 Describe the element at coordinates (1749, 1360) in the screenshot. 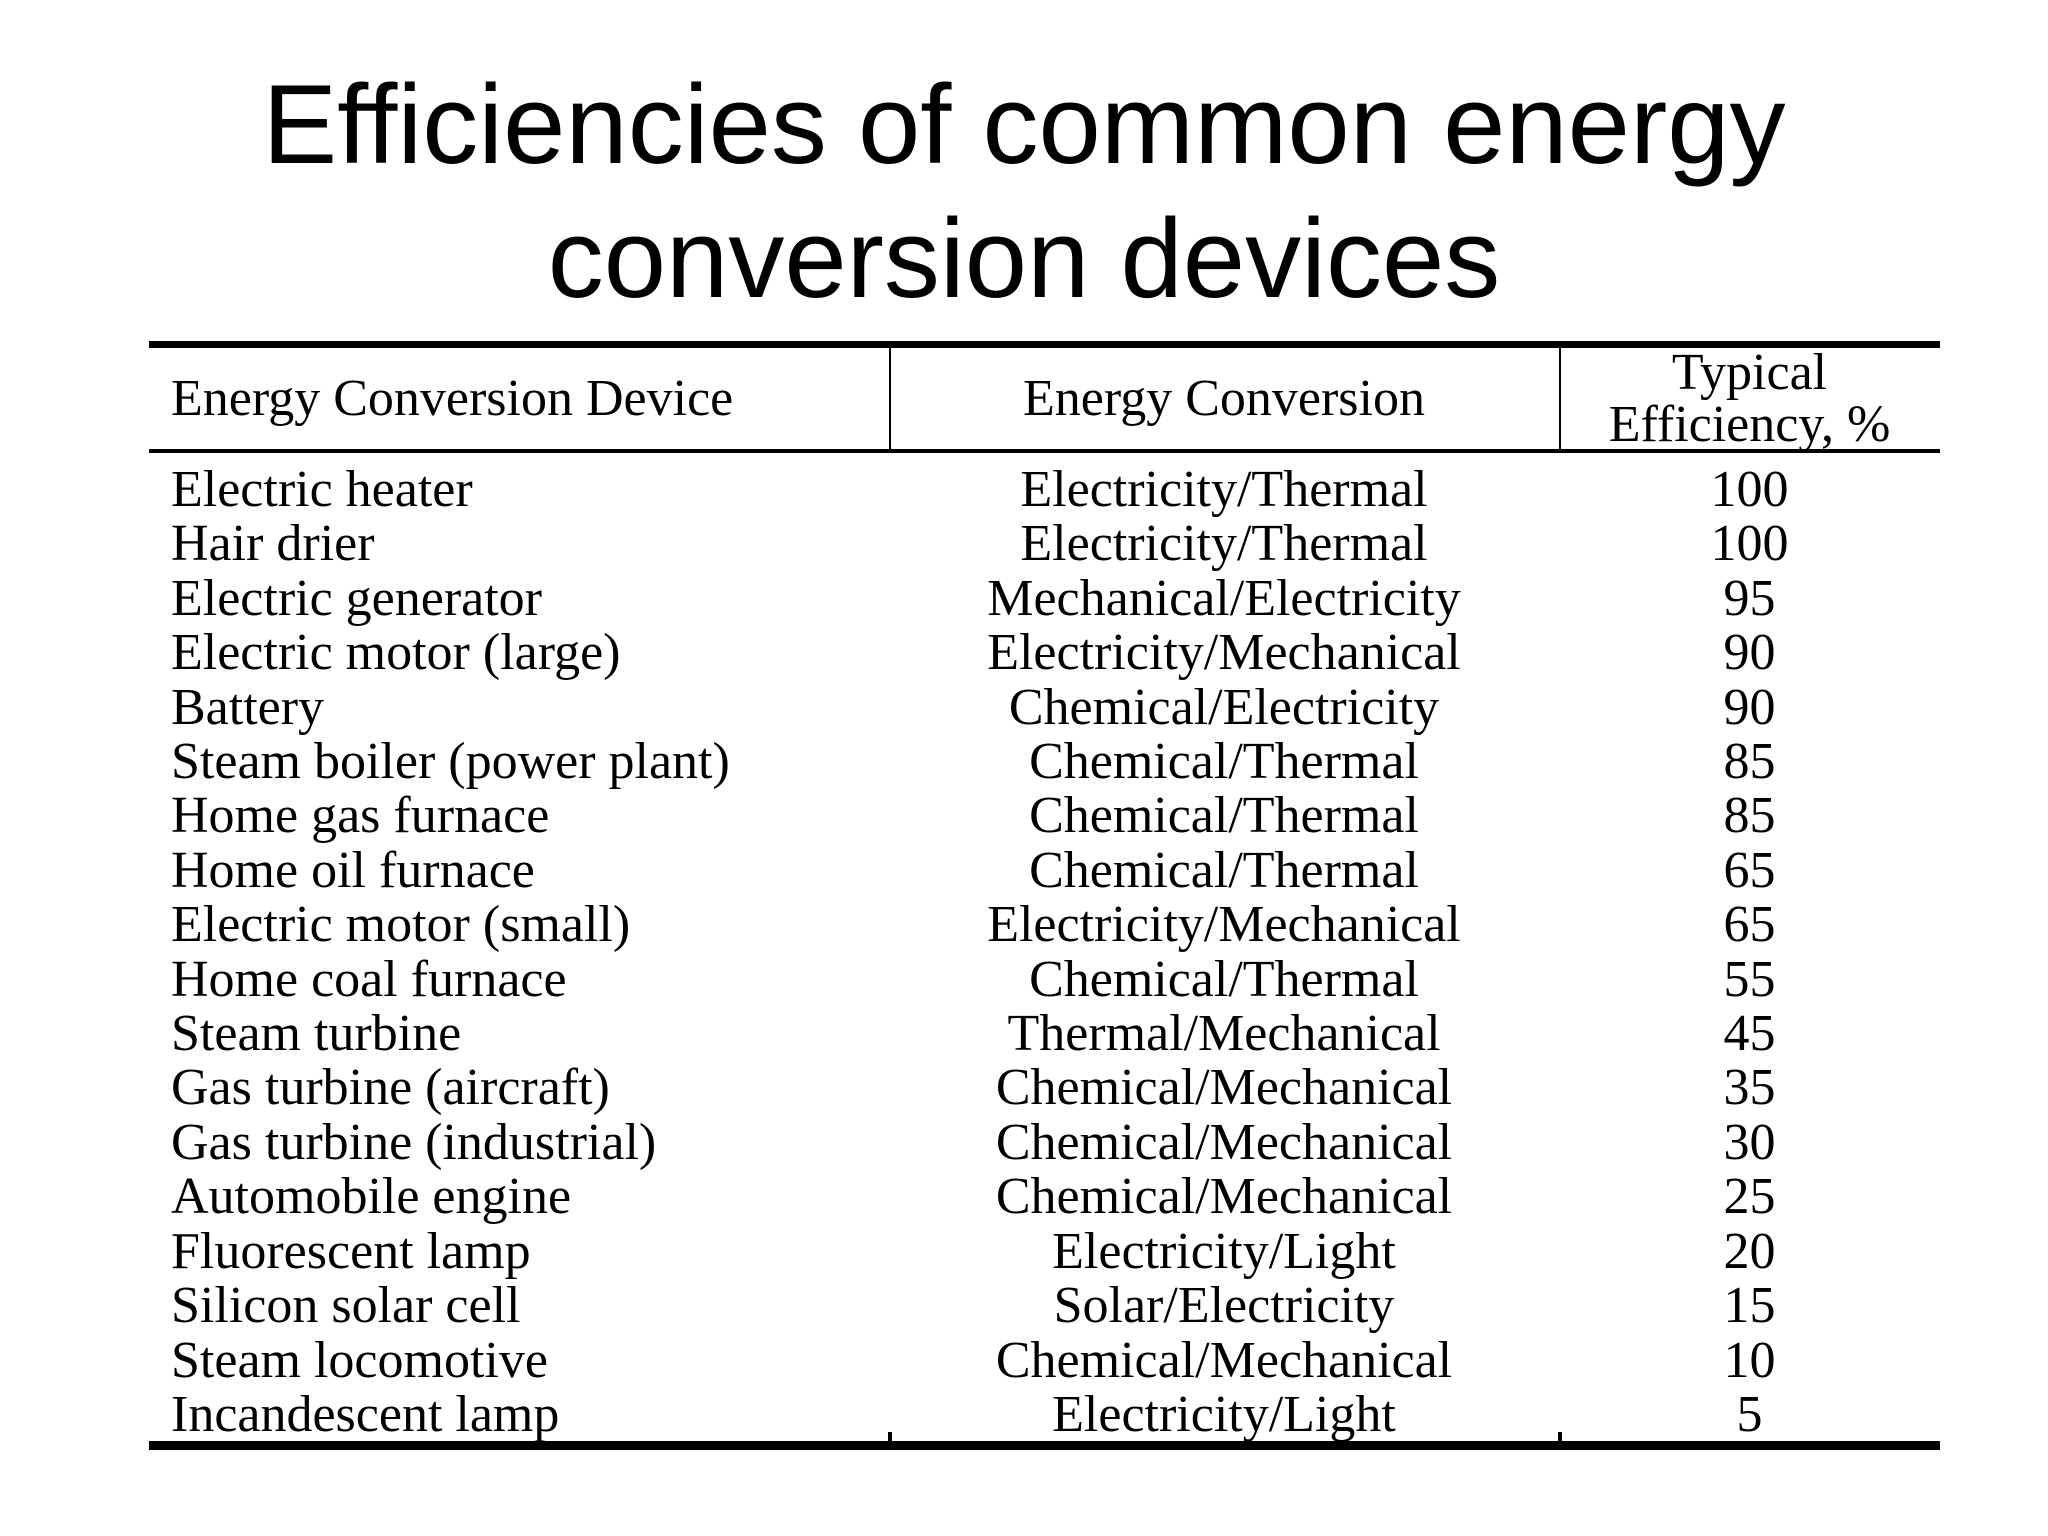

I see `cell-efficiency: 10` at that location.